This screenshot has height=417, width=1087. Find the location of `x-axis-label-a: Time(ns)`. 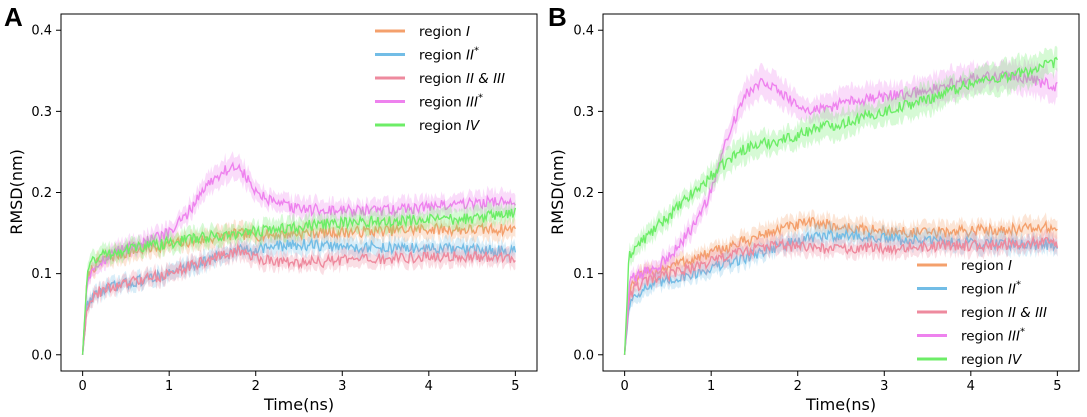

x-axis-label-a: Time(ns) is located at coordinates (298, 404).